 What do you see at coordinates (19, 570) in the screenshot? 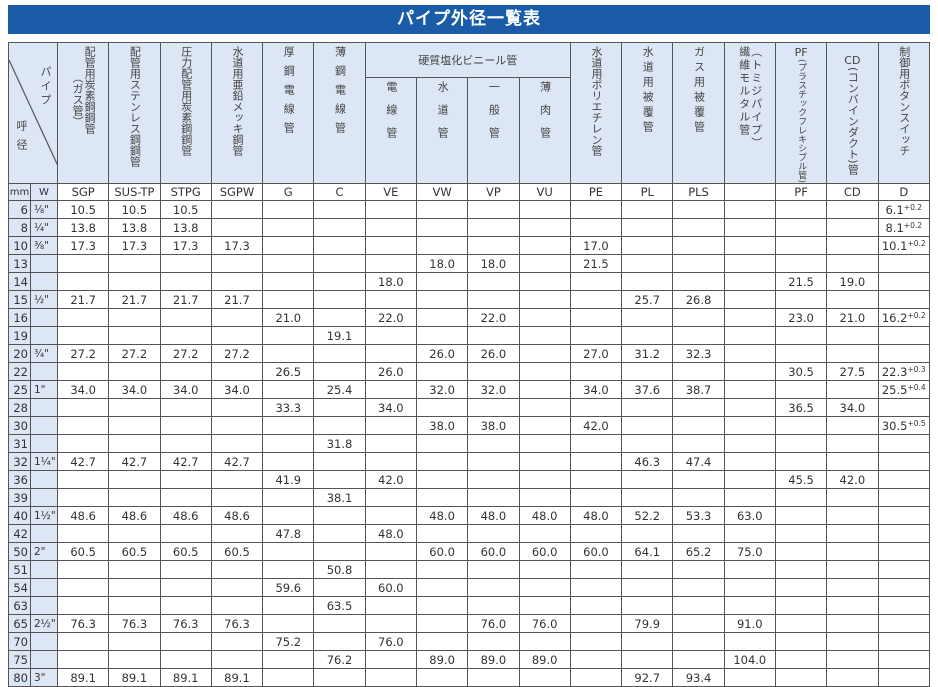
I see `nominal-mm: 51` at bounding box center [19, 570].